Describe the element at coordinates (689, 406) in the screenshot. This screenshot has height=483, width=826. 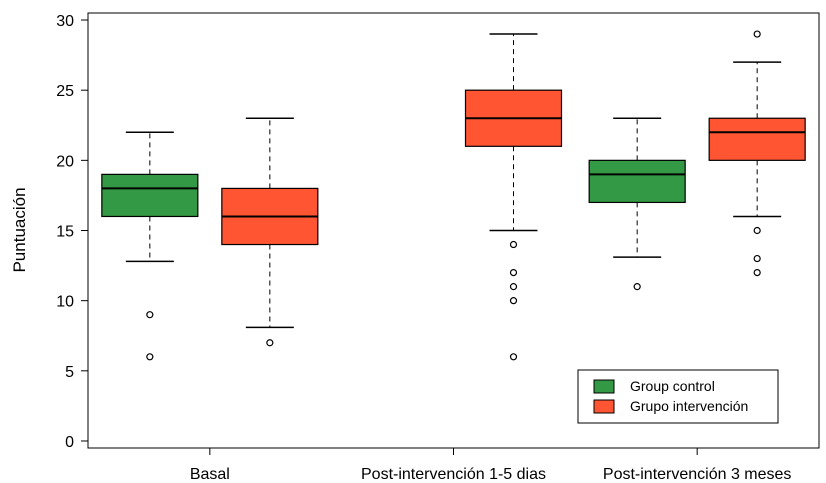
I see `legend-label-intervention: Grupo intervención` at that location.